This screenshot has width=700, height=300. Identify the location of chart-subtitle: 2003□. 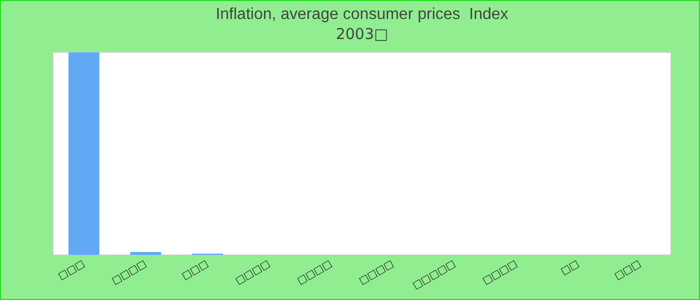
(362, 34).